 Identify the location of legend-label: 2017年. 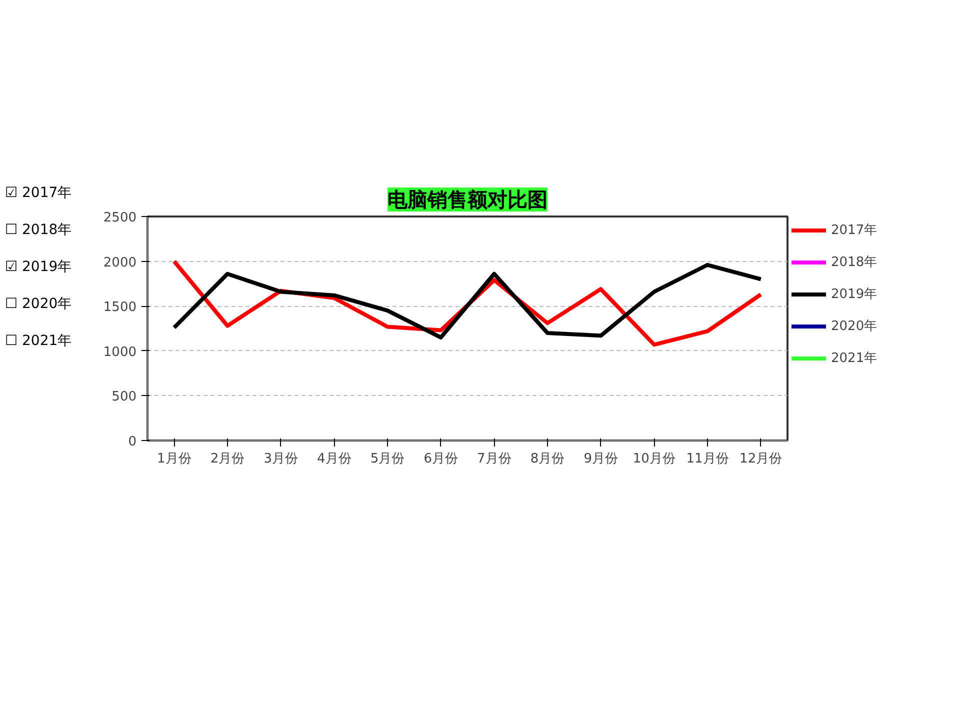
(854, 230).